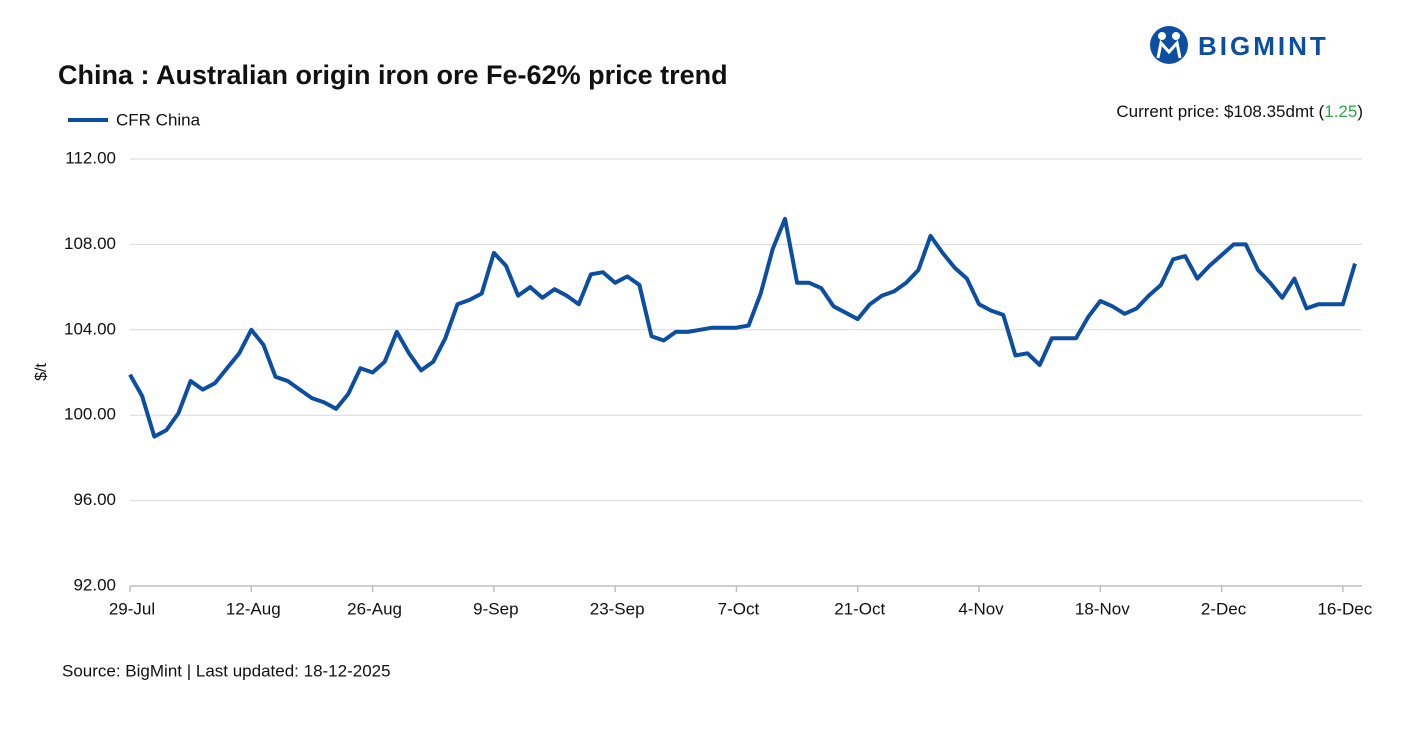  Describe the element at coordinates (1263, 46) in the screenshot. I see `brand: BIGMINT` at that location.